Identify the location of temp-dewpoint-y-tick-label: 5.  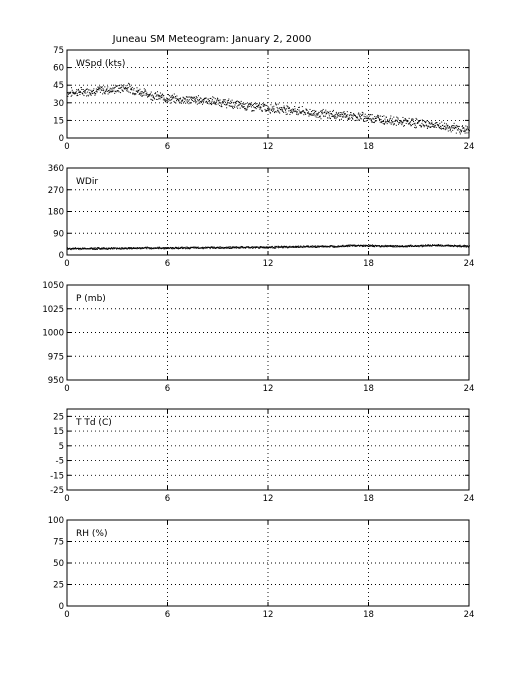
(61, 447).